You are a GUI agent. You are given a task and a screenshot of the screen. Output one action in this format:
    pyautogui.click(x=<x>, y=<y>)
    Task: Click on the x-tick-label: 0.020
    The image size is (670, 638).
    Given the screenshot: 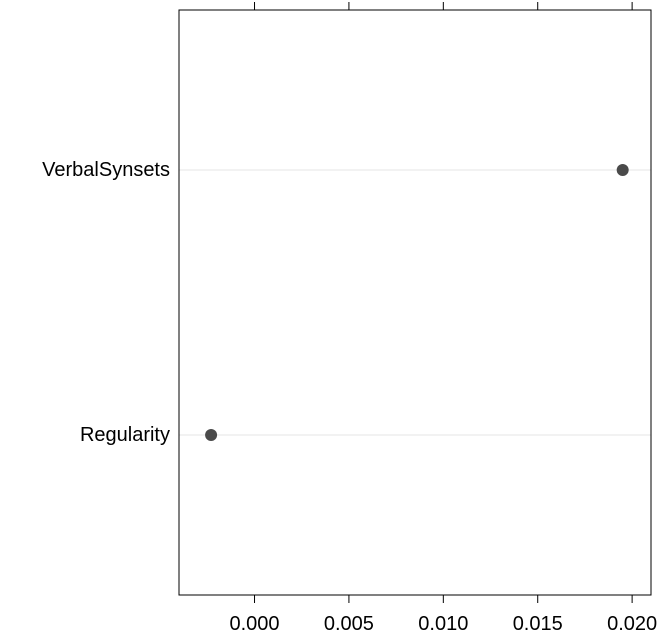 What is the action you would take?
    pyautogui.click(x=632, y=624)
    